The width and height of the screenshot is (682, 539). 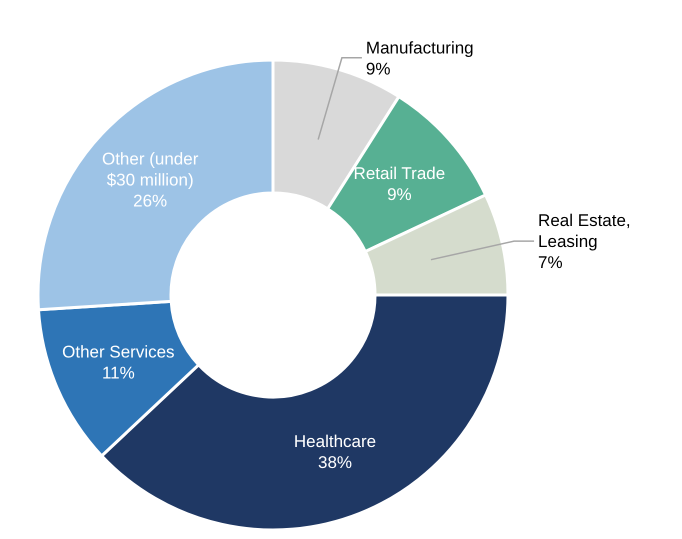 I want to click on slice-label: Real Estate, Leasing, so click(x=584, y=230).